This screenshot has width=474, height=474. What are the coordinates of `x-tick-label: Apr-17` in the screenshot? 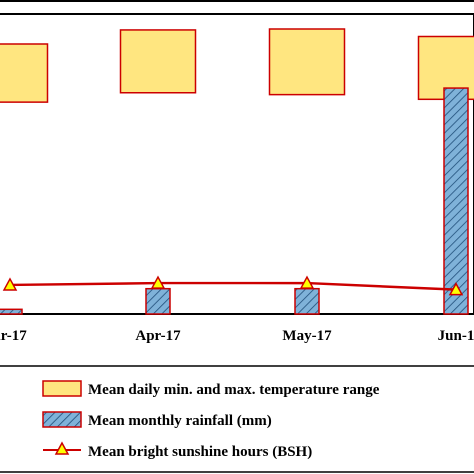 It's located at (158, 336).